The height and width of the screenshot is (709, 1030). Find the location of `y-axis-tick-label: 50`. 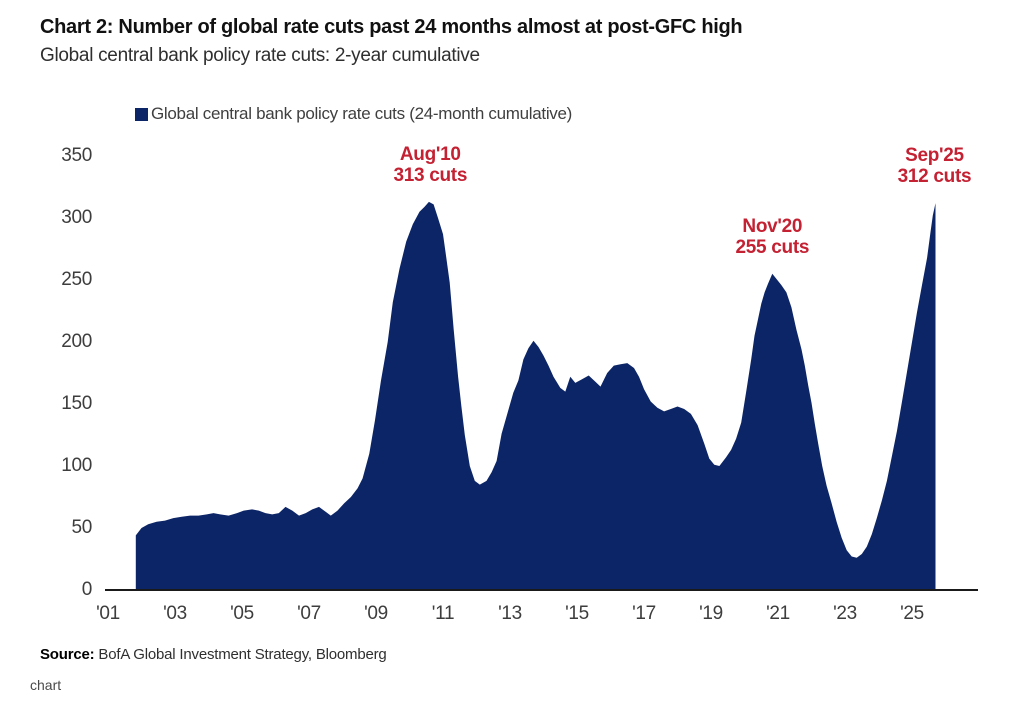

y-axis-tick-label: 50 is located at coordinates (81, 527).